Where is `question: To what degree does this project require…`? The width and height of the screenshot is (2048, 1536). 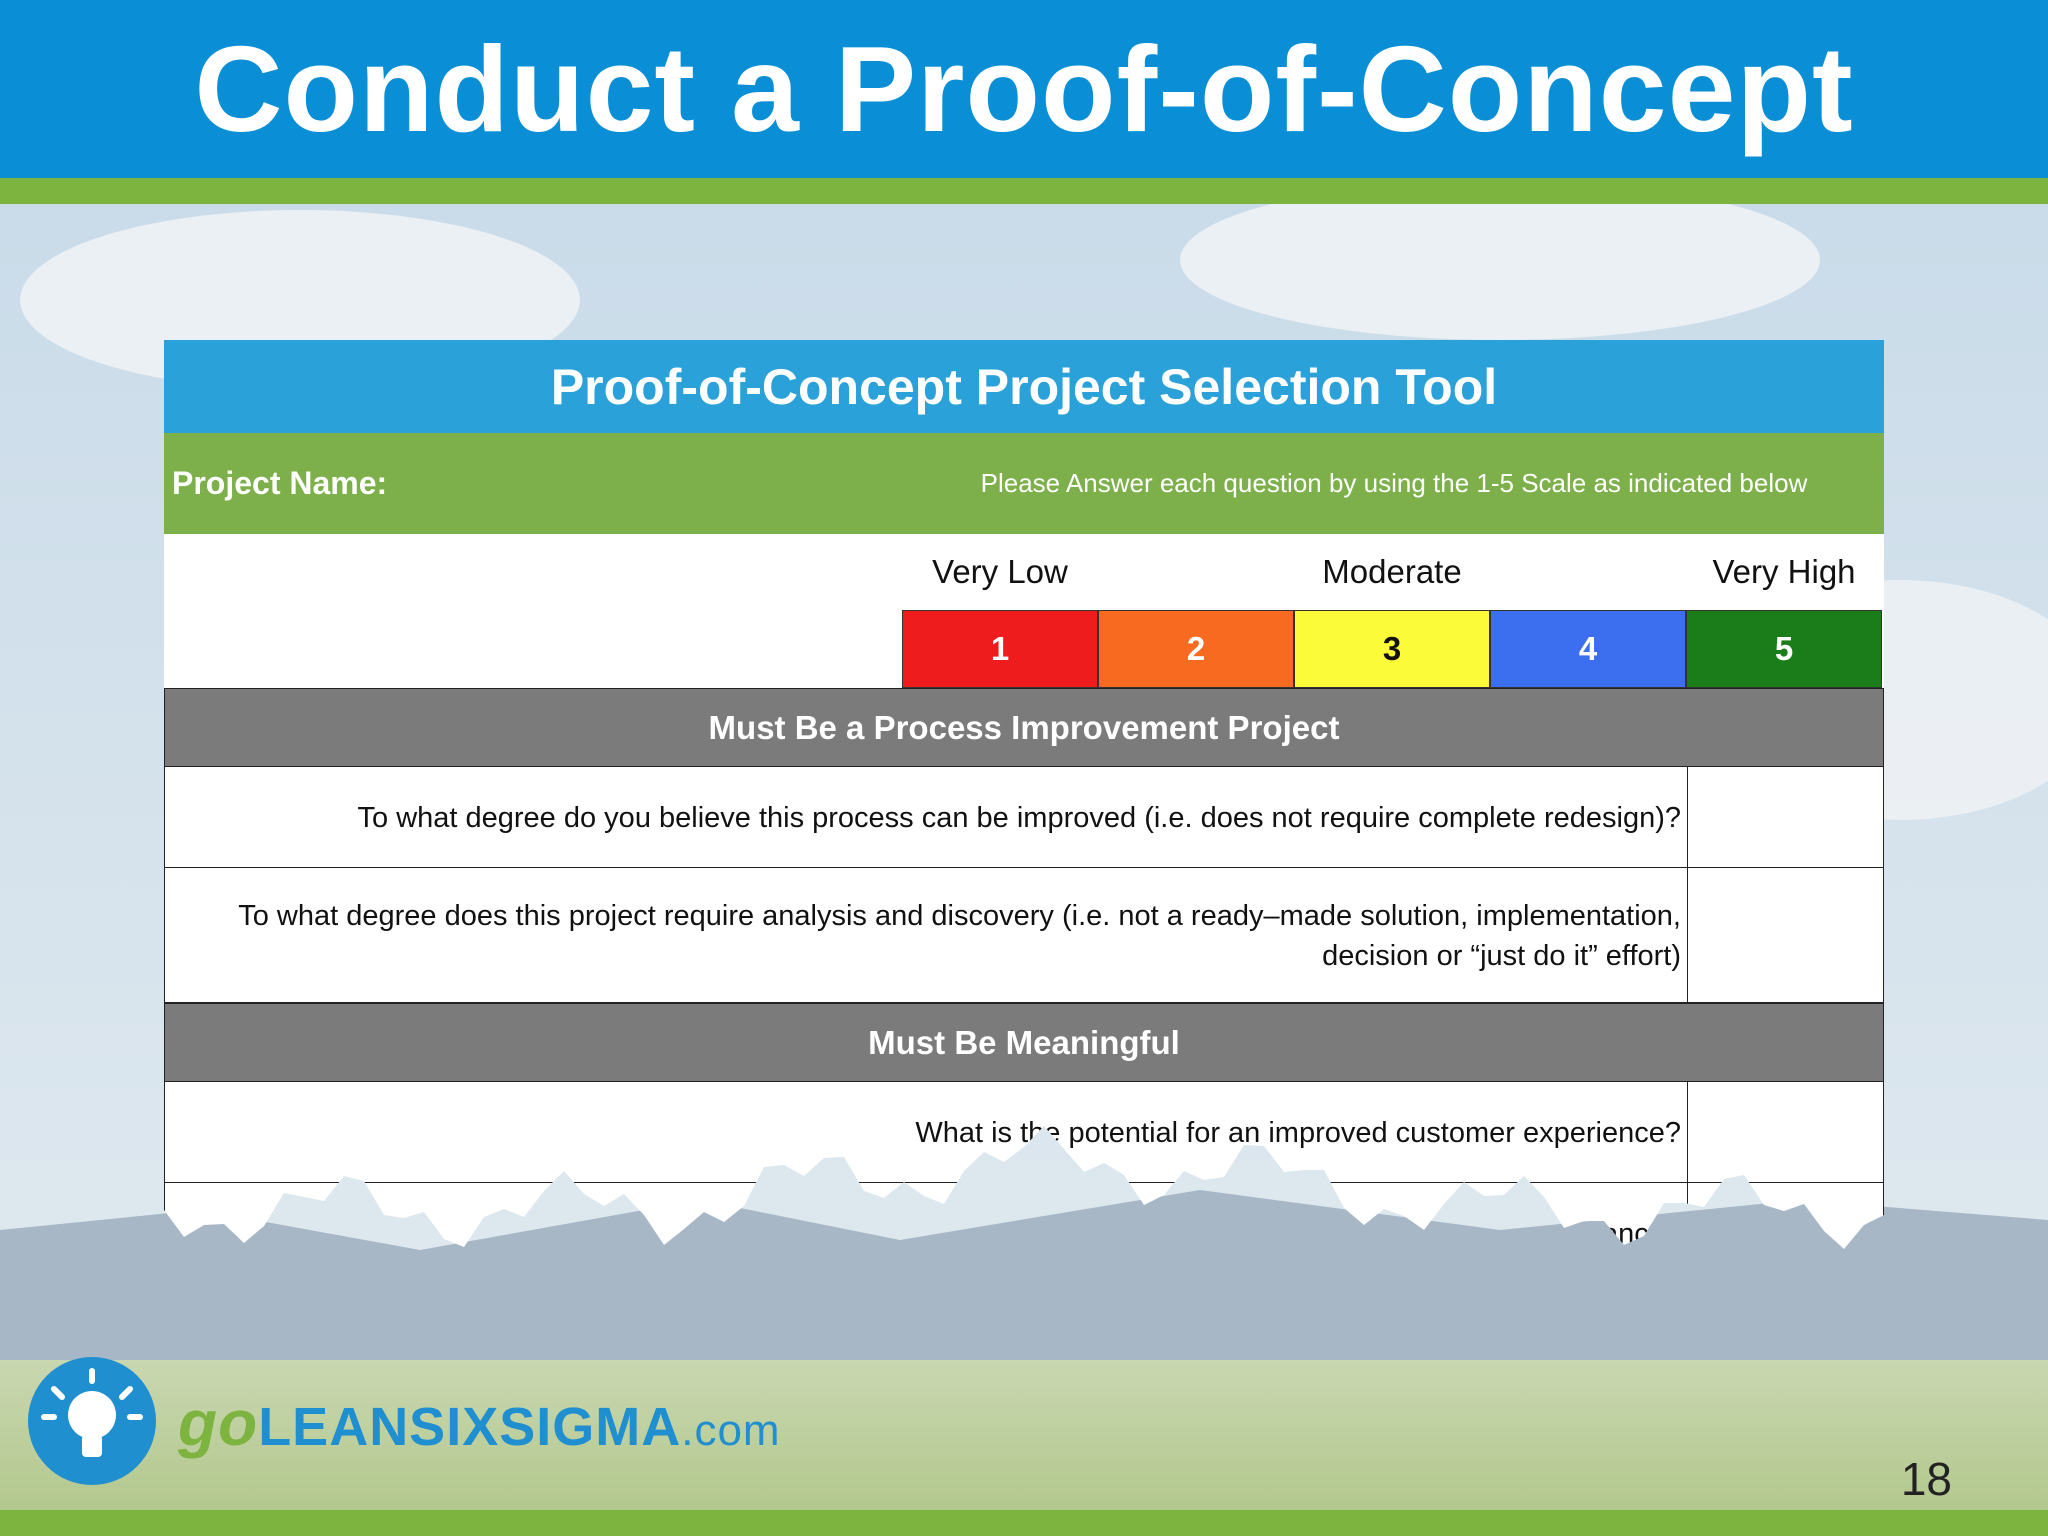 question: To what degree does this project require… is located at coordinates (959, 935).